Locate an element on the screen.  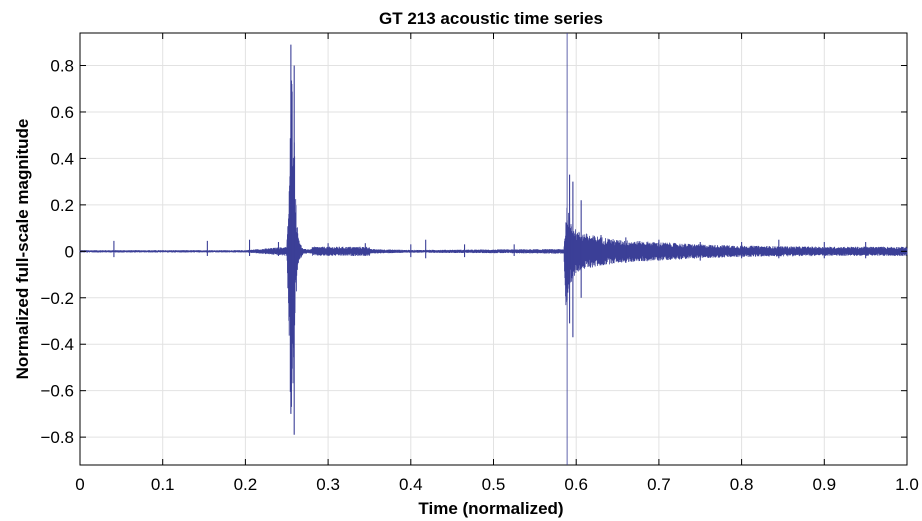
x-tick-label-3: 0.3 is located at coordinates (328, 484).